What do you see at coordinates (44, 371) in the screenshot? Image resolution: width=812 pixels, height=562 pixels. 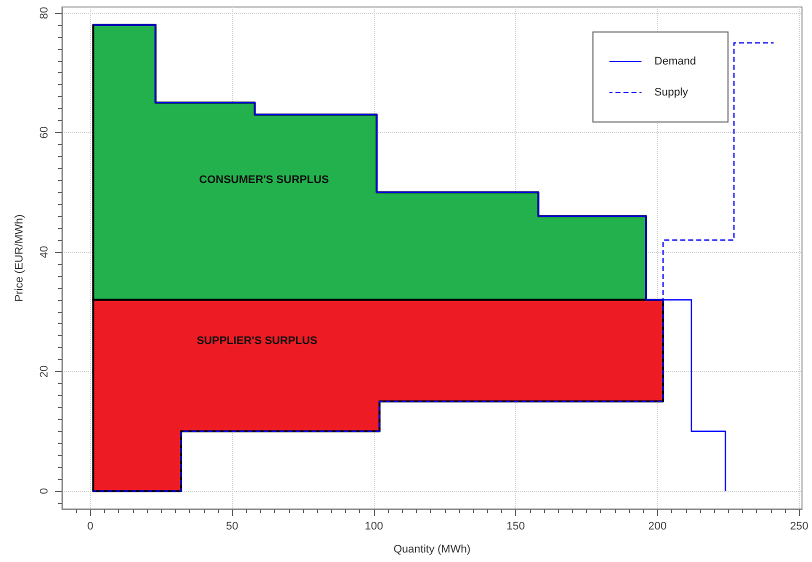 I see `y-tick-label: 20` at bounding box center [44, 371].